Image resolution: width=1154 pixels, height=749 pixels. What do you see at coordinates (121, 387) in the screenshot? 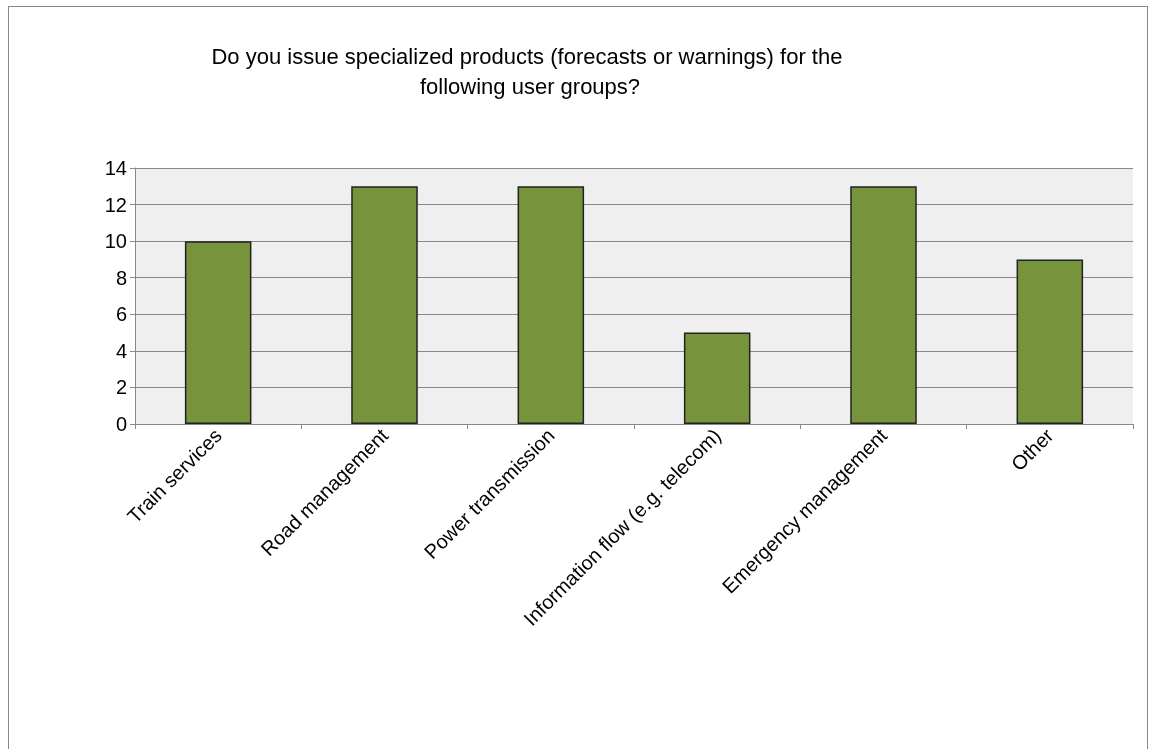
I see `y-tick-label: 2` at bounding box center [121, 387].